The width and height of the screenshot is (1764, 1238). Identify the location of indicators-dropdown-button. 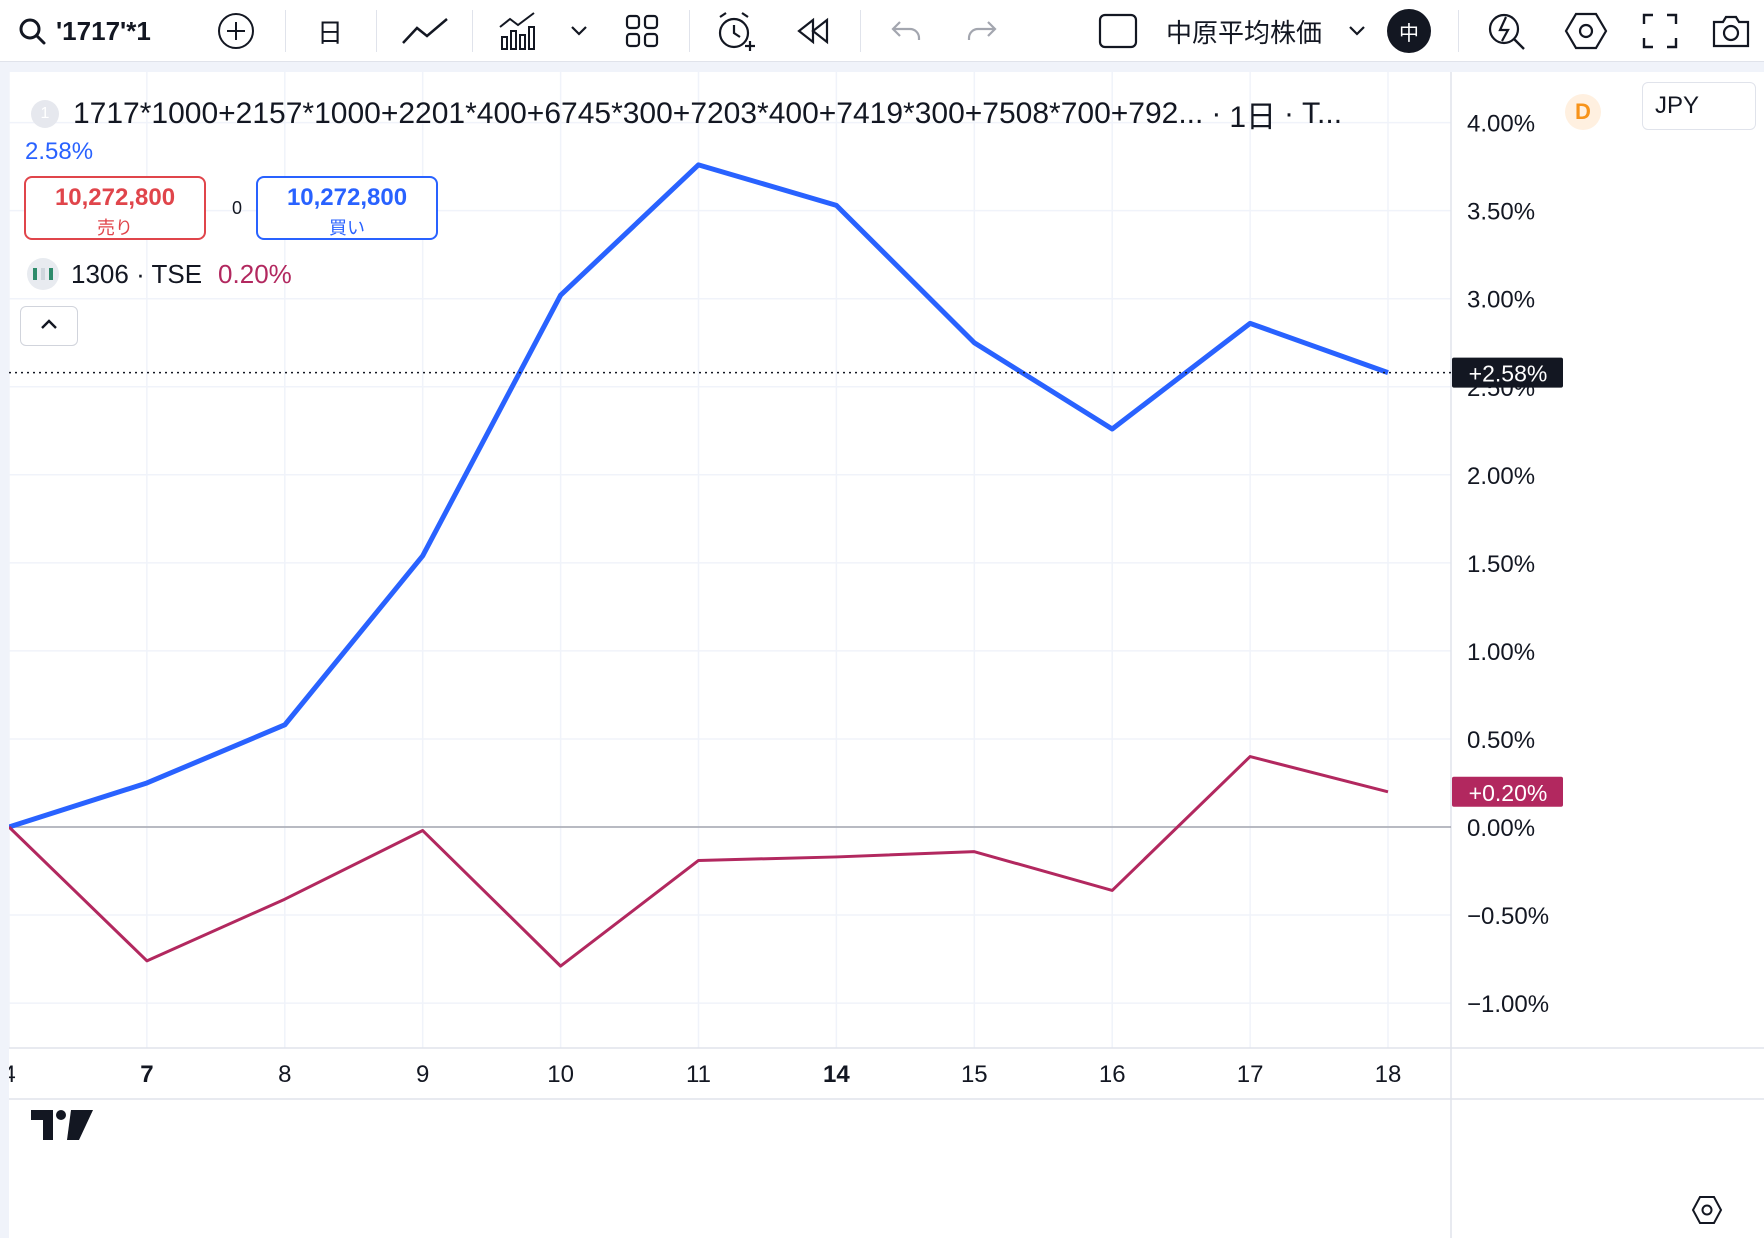
(579, 31).